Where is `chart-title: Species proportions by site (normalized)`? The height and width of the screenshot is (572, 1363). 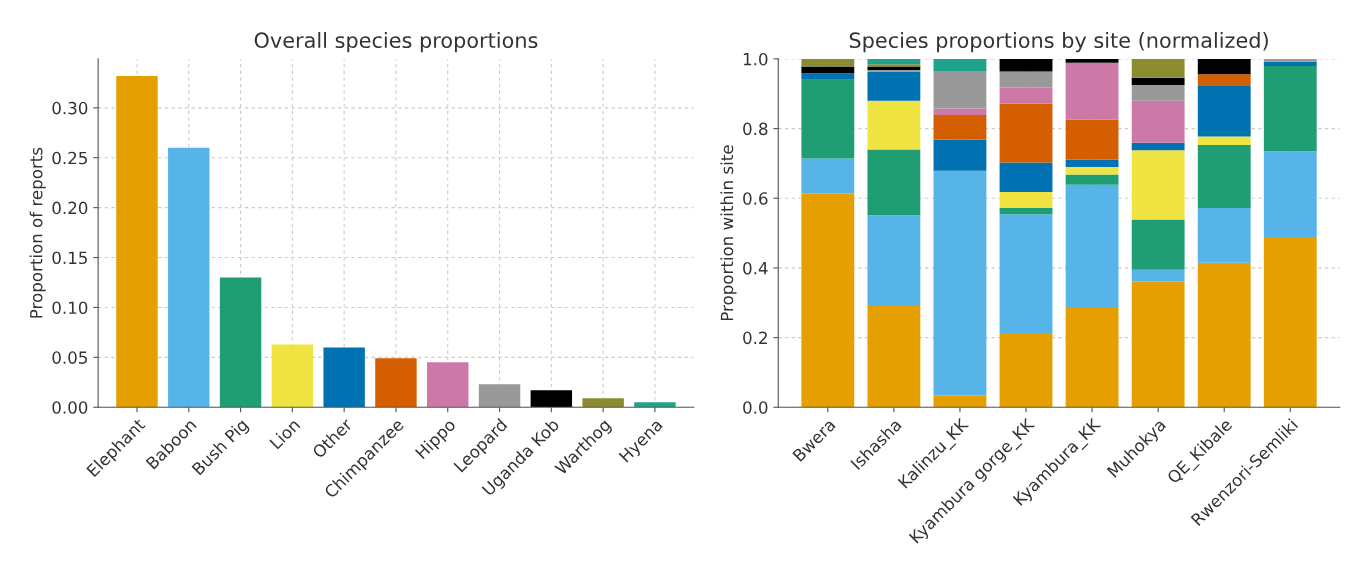 chart-title: Species proportions by site (normalized) is located at coordinates (1058, 42).